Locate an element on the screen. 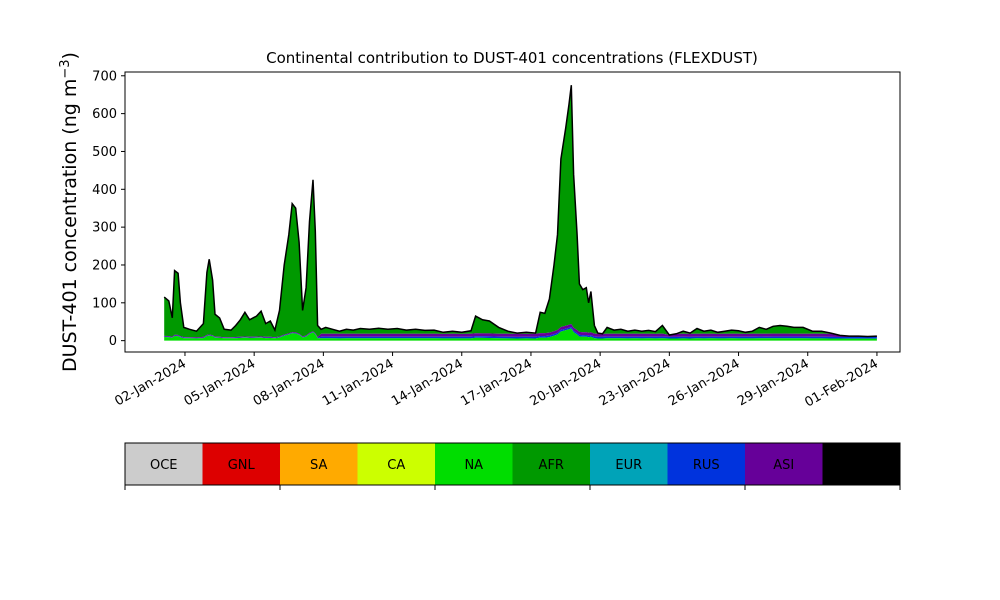  legend-swatch-afr is located at coordinates (551, 464).